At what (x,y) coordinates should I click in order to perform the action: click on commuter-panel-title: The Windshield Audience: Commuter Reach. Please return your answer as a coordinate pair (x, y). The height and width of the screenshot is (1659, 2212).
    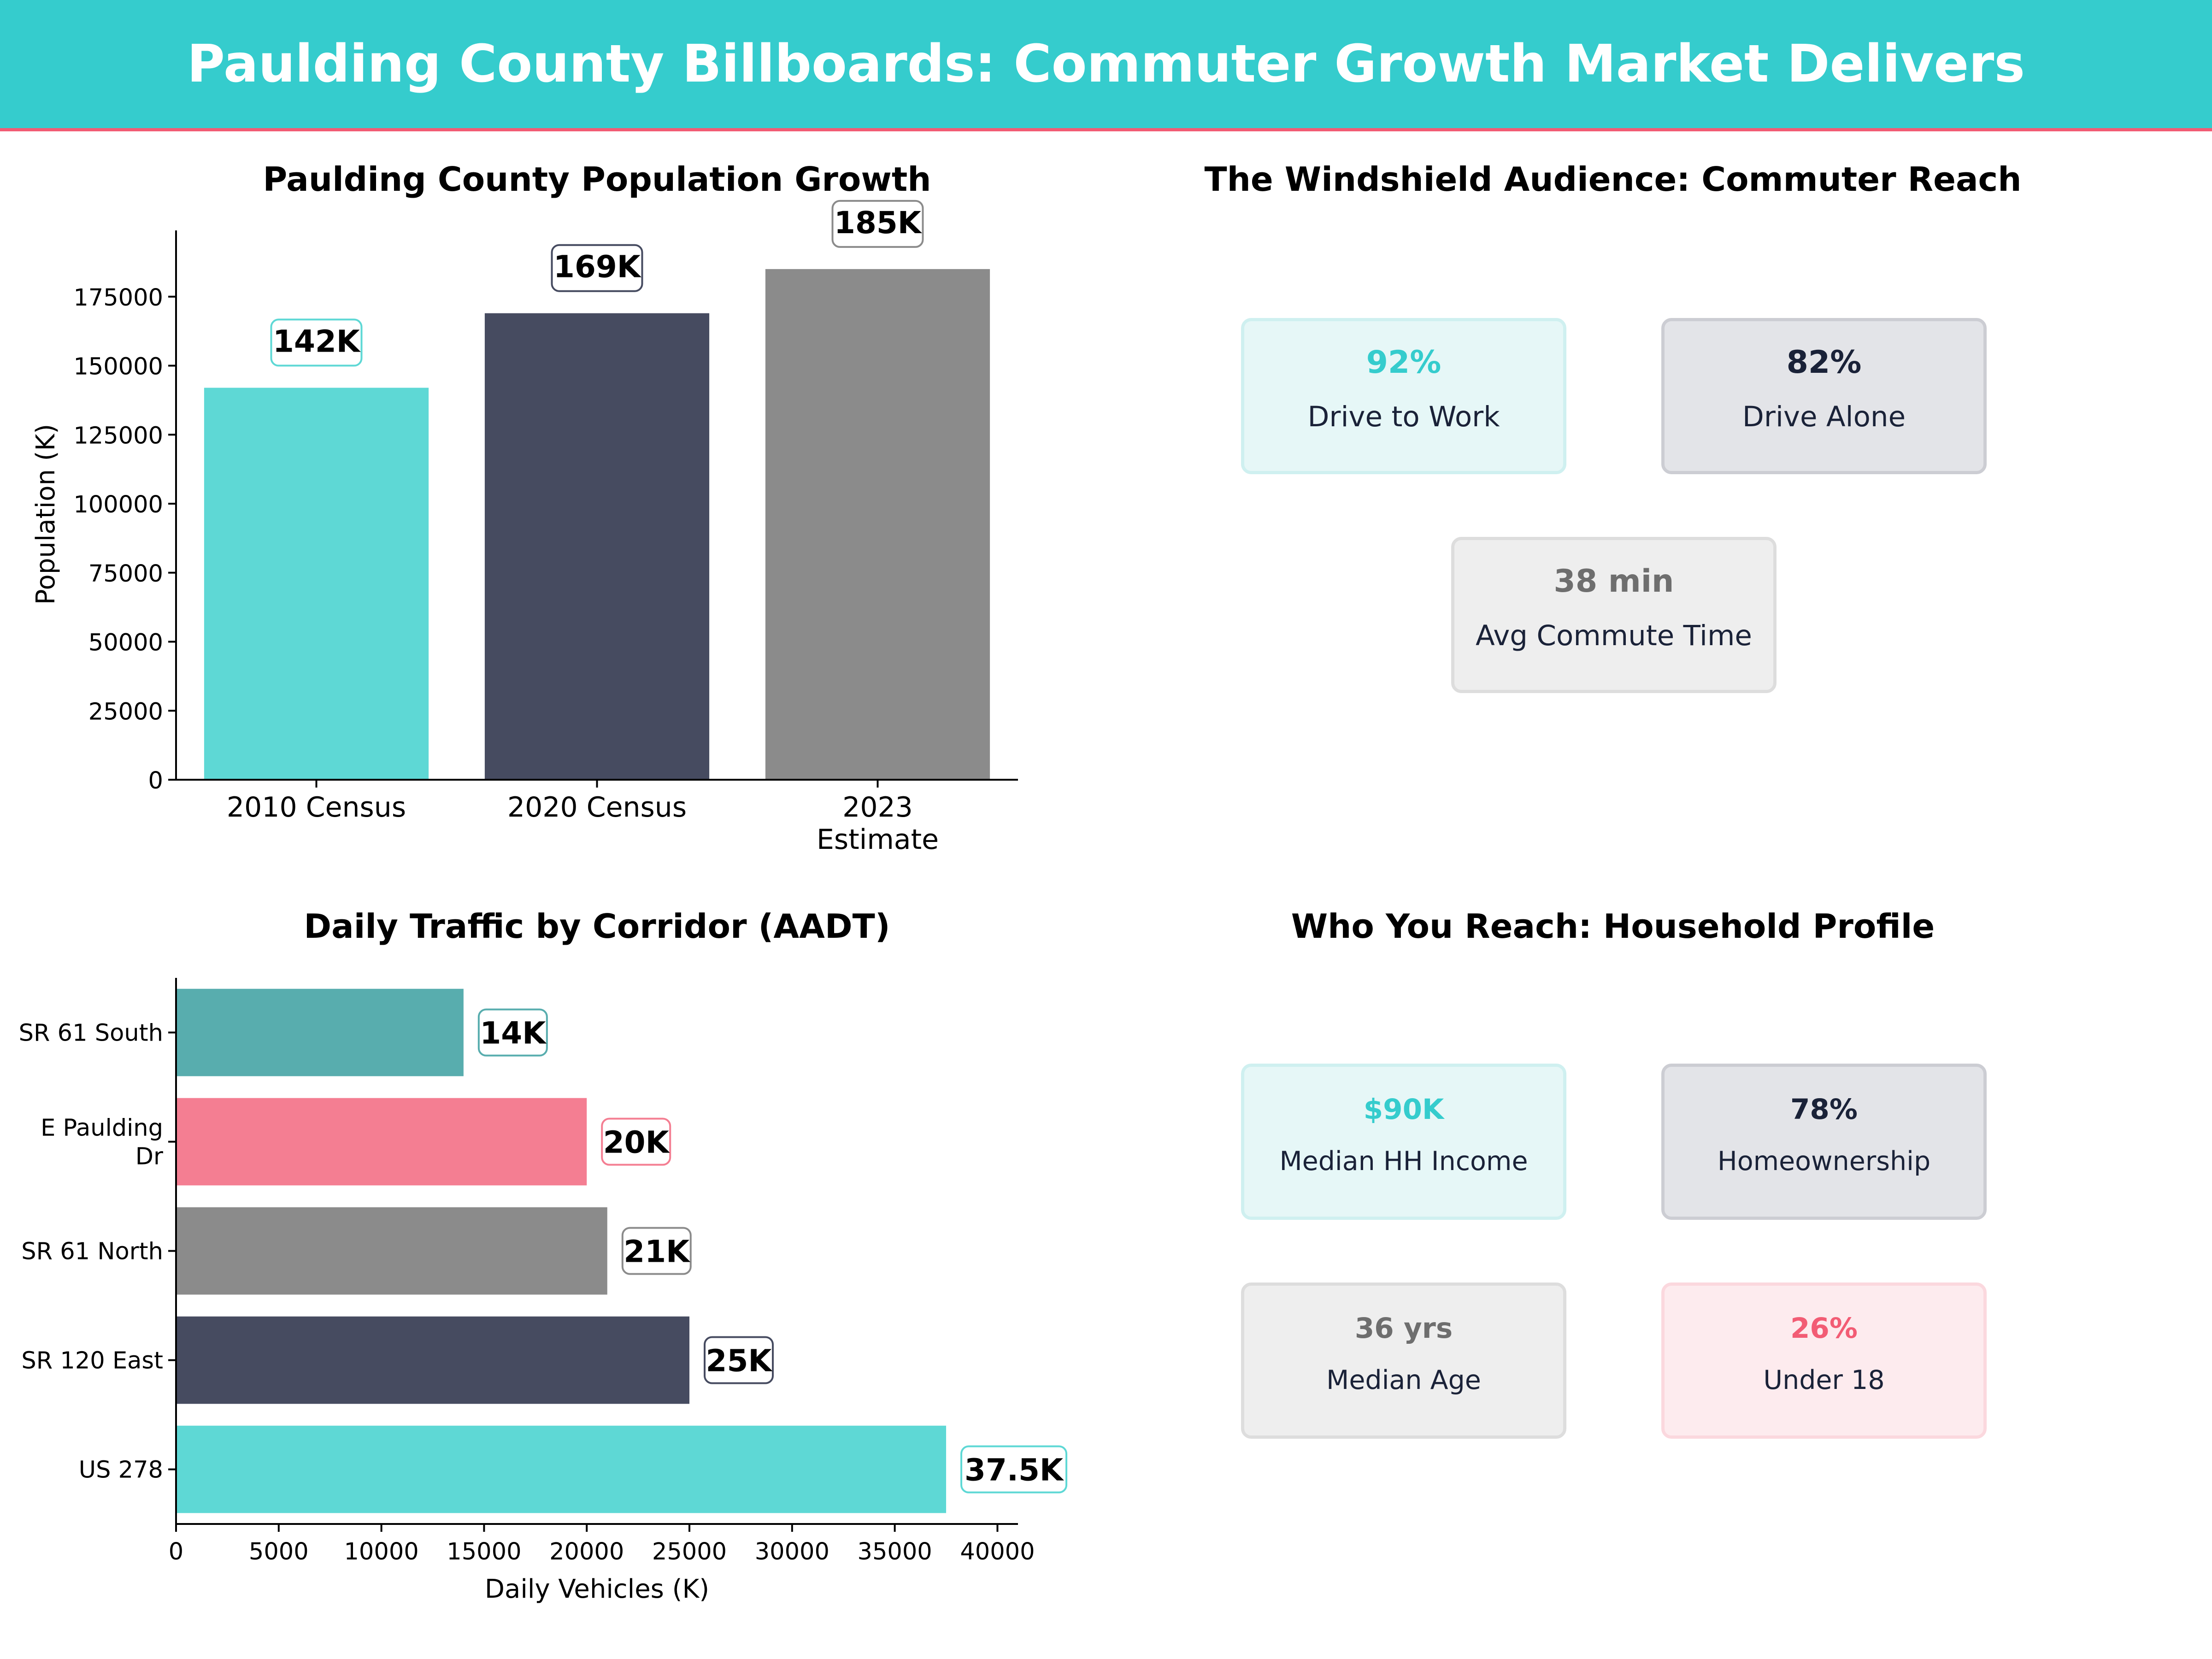
    Looking at the image, I should click on (1613, 179).